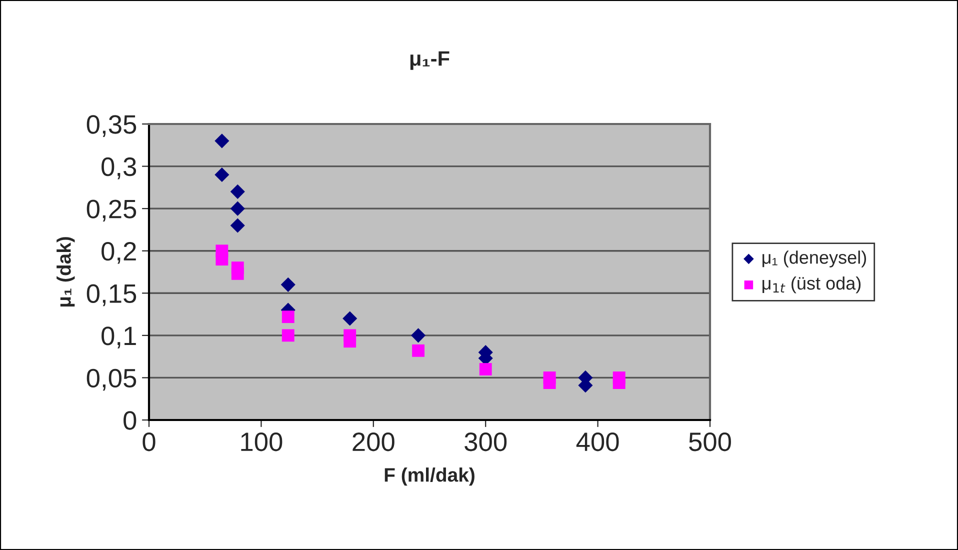 The image size is (958, 550). I want to click on x-tick-label: 500, so click(710, 442).